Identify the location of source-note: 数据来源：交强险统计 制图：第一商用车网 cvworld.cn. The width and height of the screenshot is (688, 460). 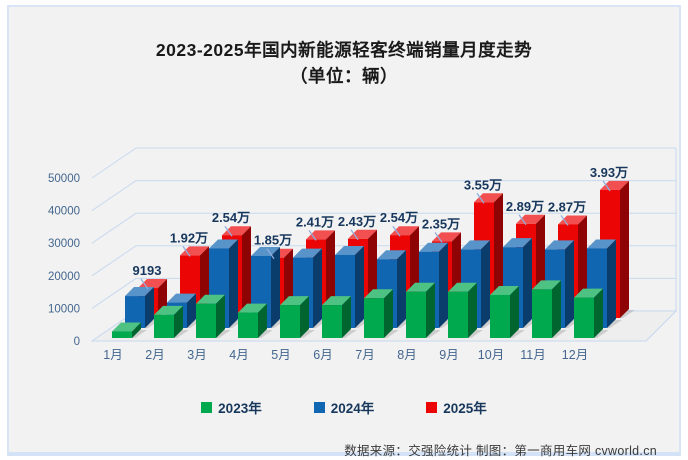
(500, 451).